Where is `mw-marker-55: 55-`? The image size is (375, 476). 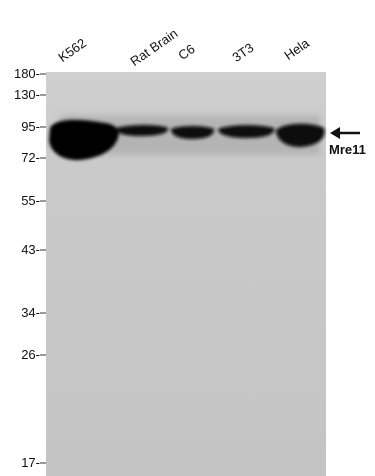
mw-marker-55: 55- is located at coordinates (30, 200).